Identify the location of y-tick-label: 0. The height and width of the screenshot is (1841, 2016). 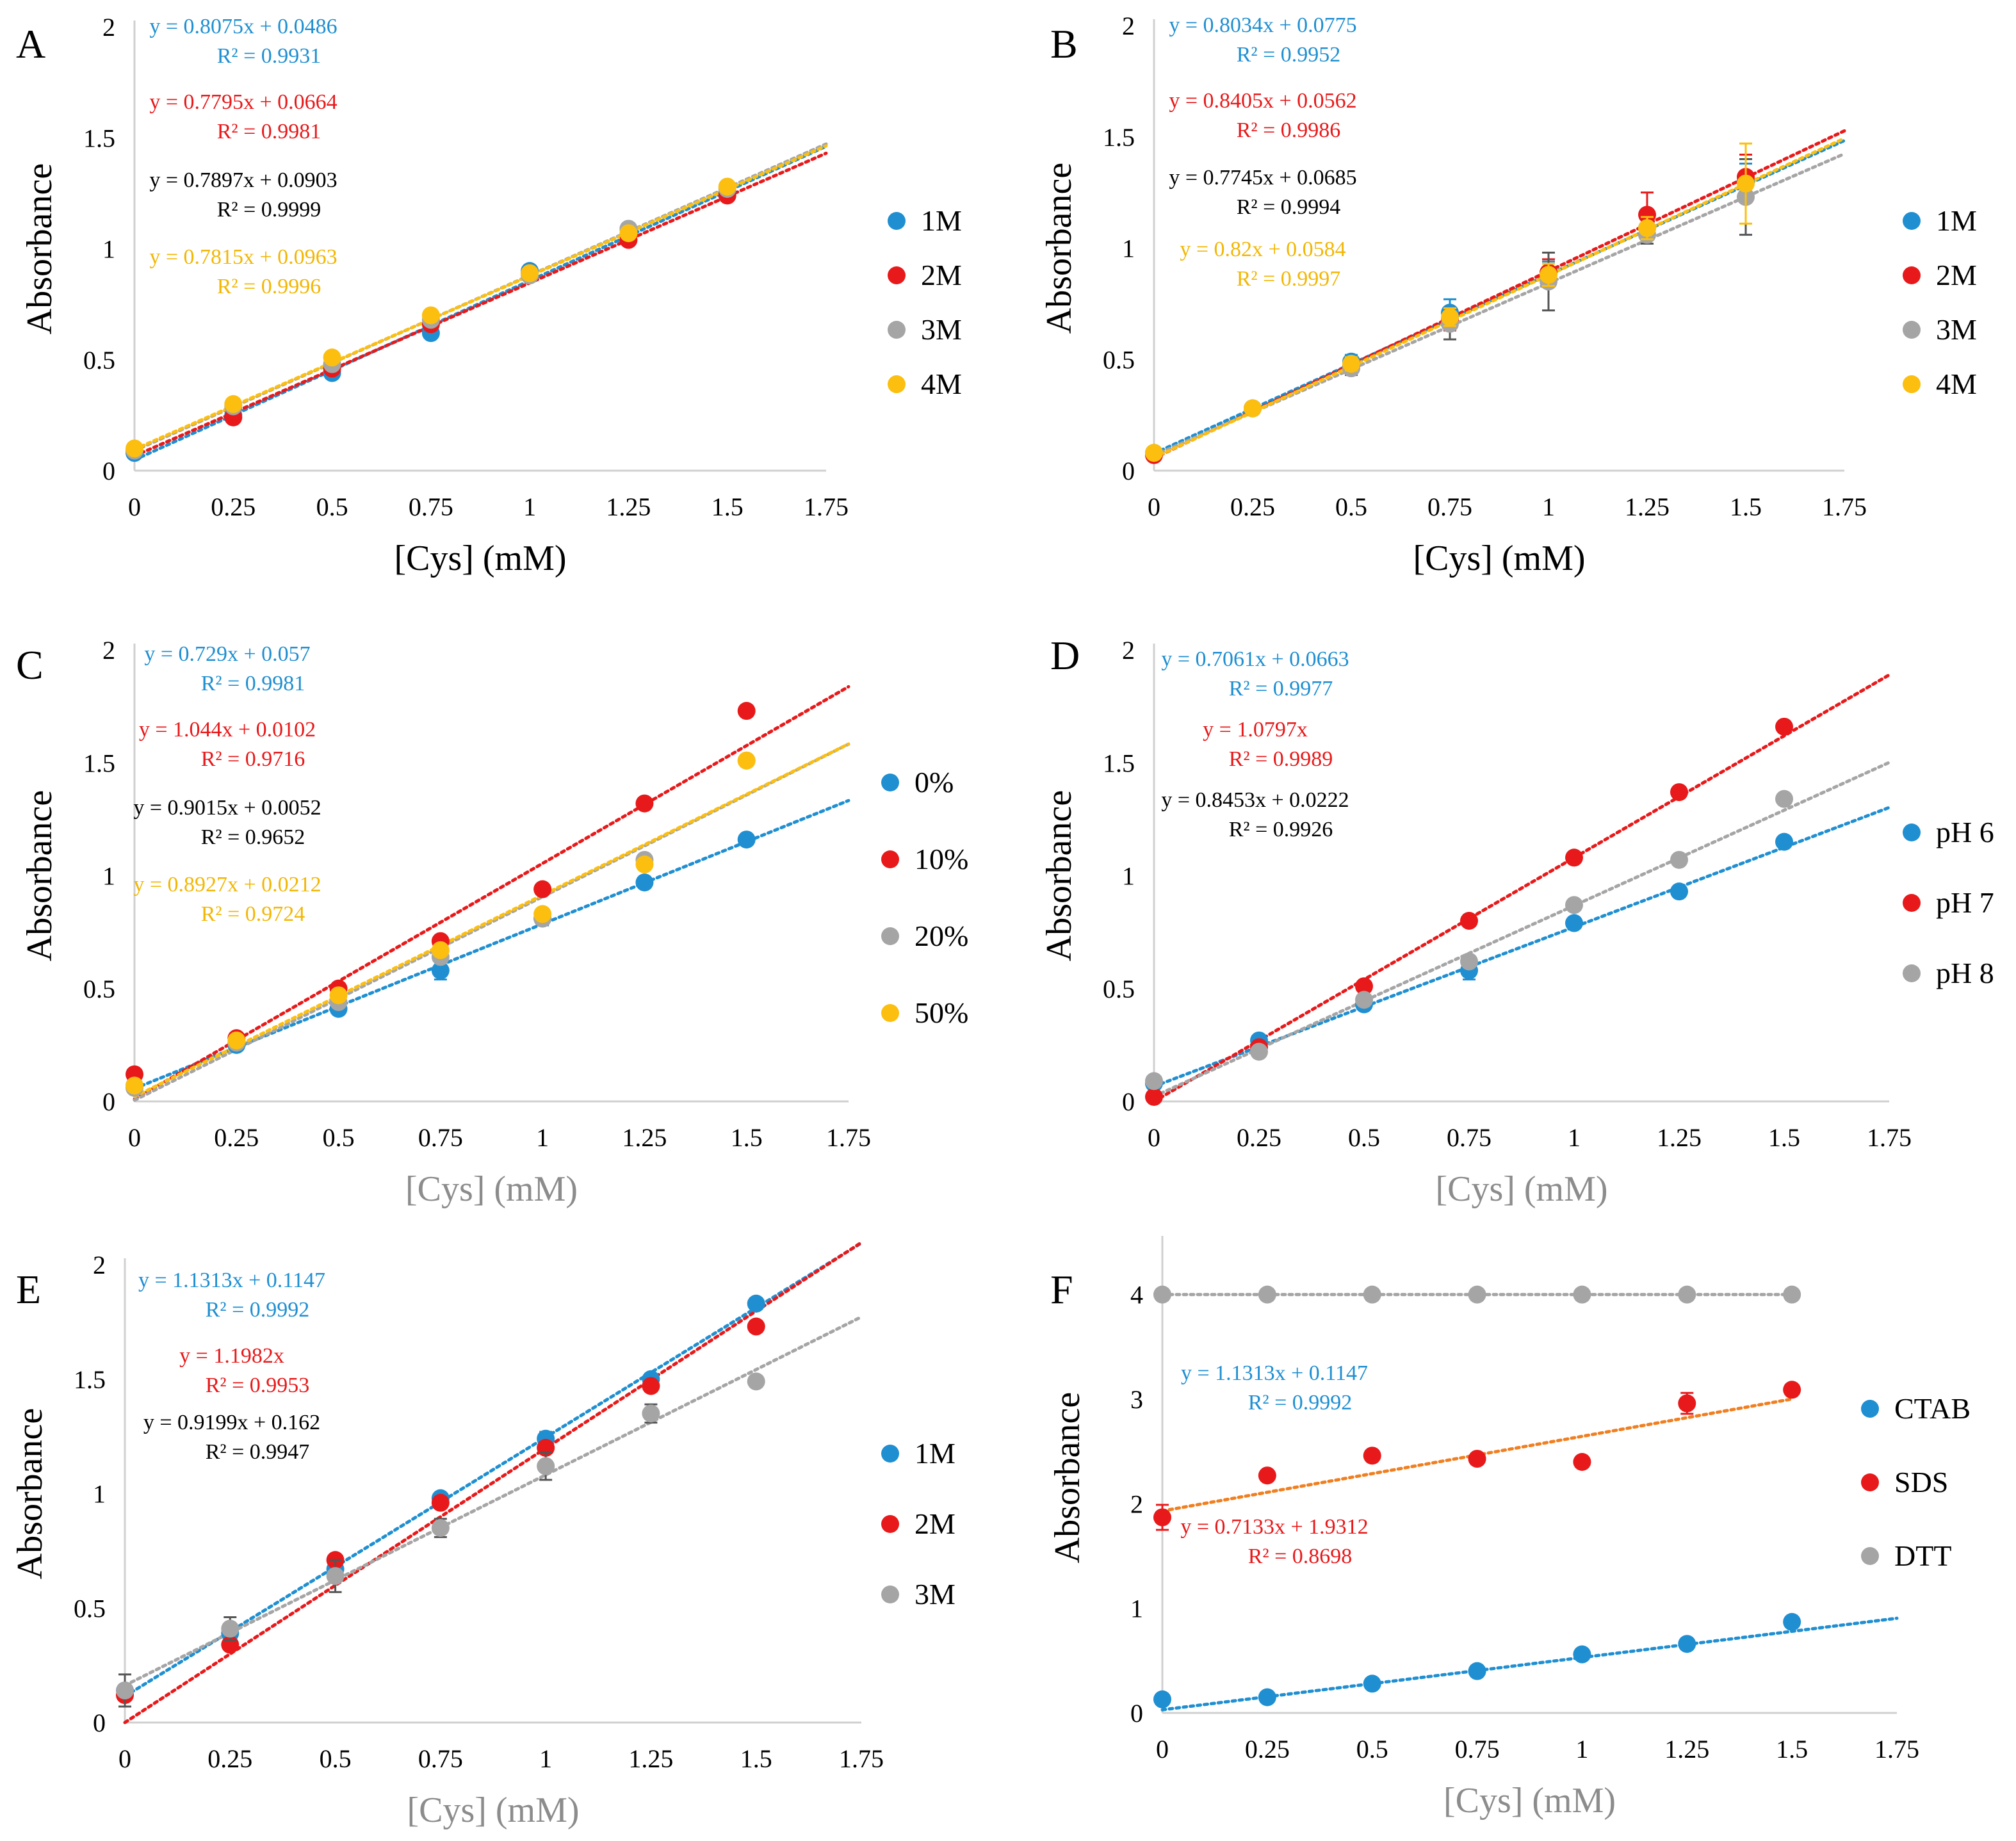
(109, 471).